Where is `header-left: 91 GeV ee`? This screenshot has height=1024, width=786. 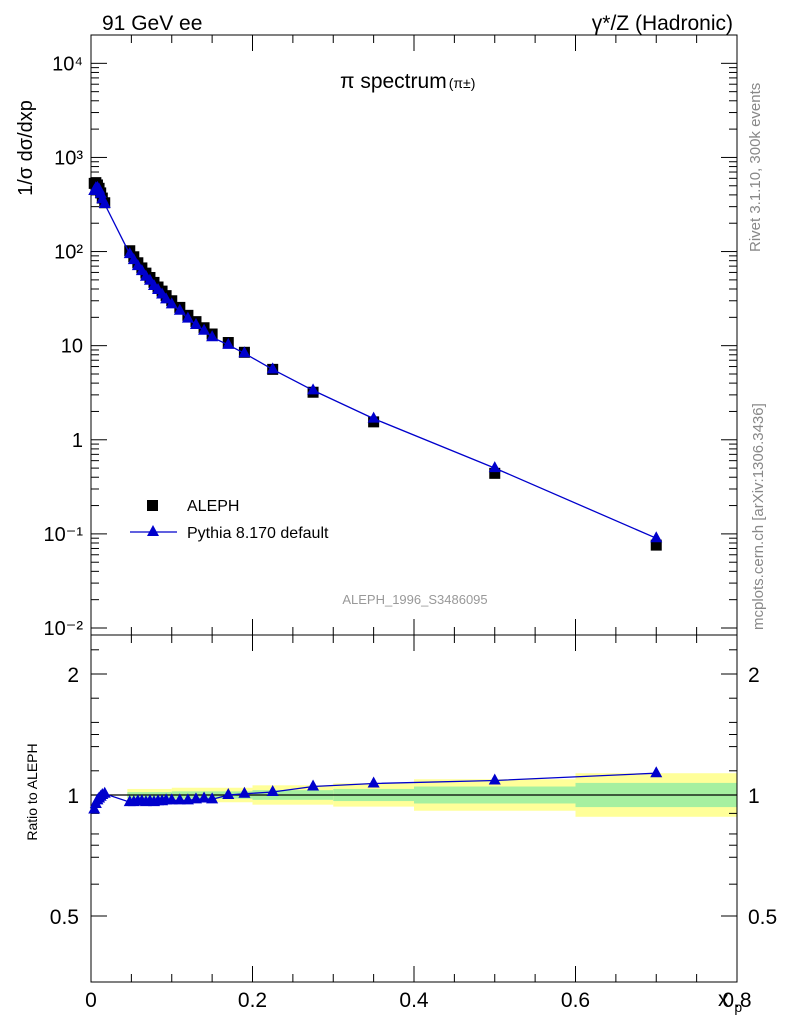 header-left: 91 GeV ee is located at coordinates (152, 23).